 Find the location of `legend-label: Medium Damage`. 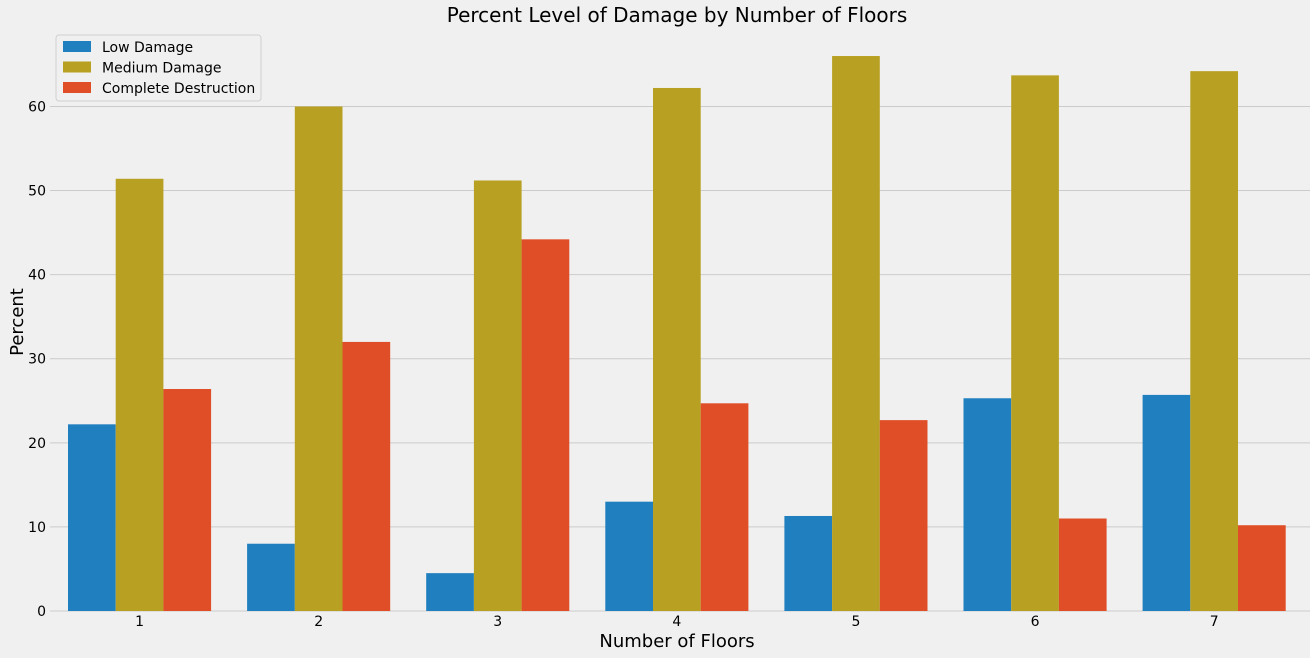

legend-label: Medium Damage is located at coordinates (162, 69).